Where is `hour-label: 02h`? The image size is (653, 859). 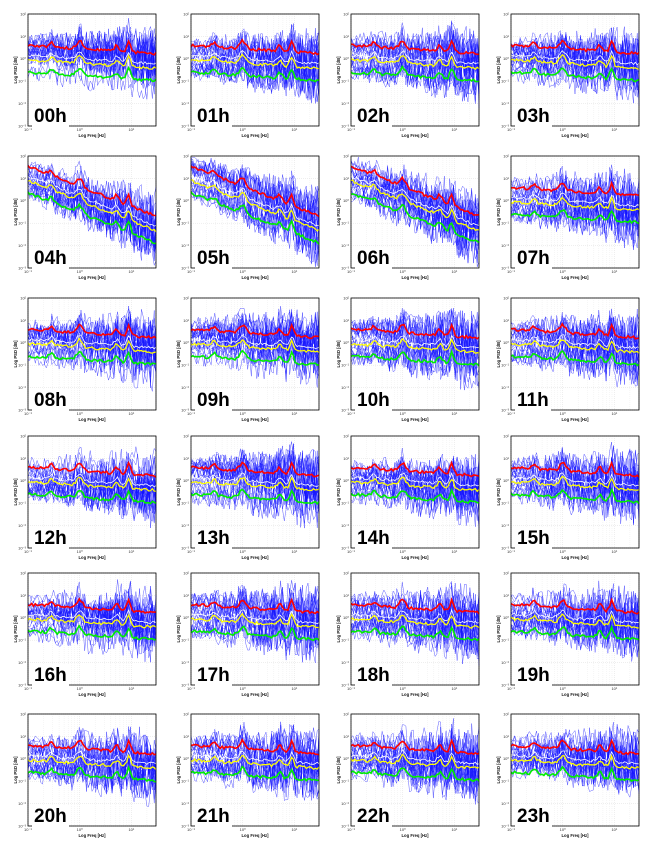
hour-label: 02h is located at coordinates (373, 117).